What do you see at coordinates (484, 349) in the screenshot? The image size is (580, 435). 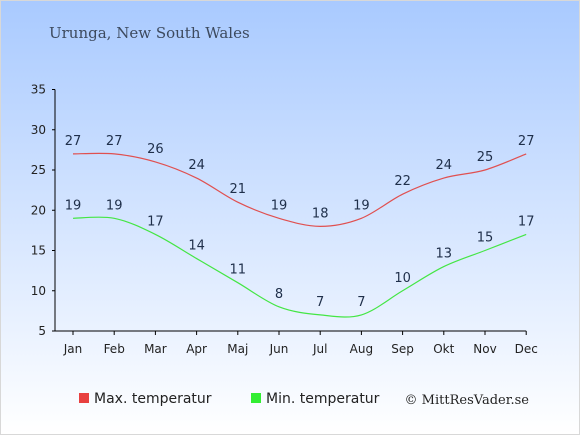 I see `x-tick-label: Nov` at bounding box center [484, 349].